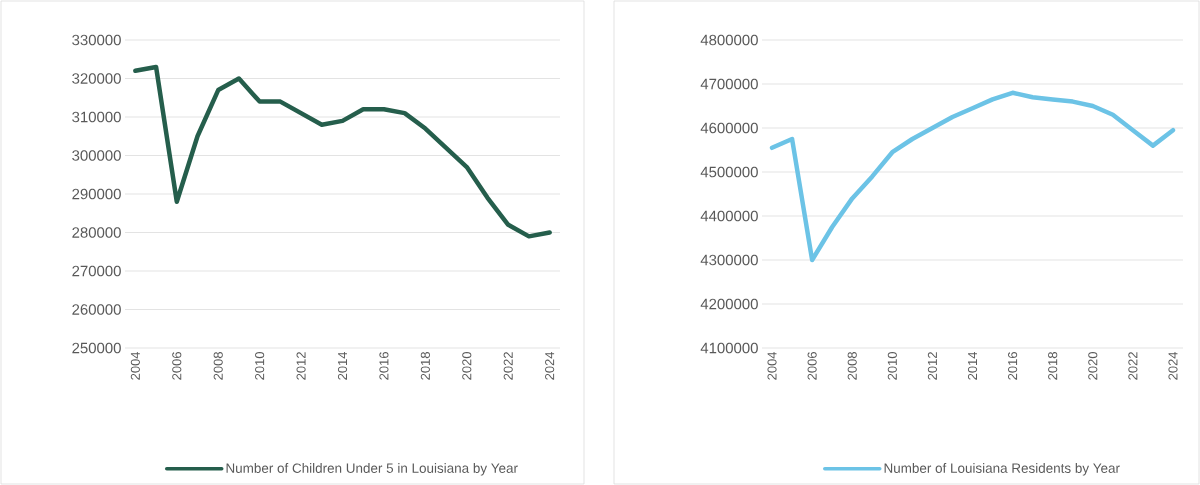  What do you see at coordinates (96, 155) in the screenshot?
I see `y-tick-label: 300000` at bounding box center [96, 155].